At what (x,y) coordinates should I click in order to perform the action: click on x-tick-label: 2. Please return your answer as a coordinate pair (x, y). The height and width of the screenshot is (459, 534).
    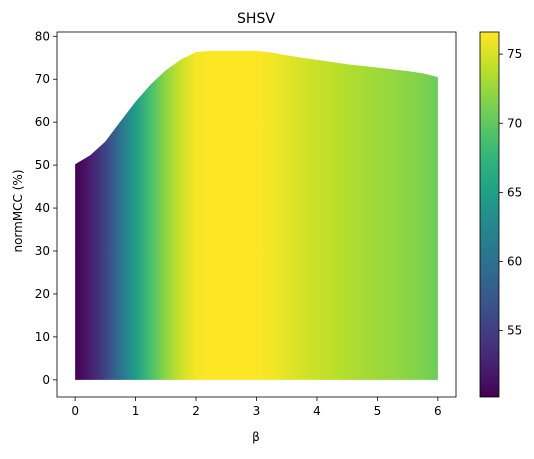
    Looking at the image, I should click on (196, 411).